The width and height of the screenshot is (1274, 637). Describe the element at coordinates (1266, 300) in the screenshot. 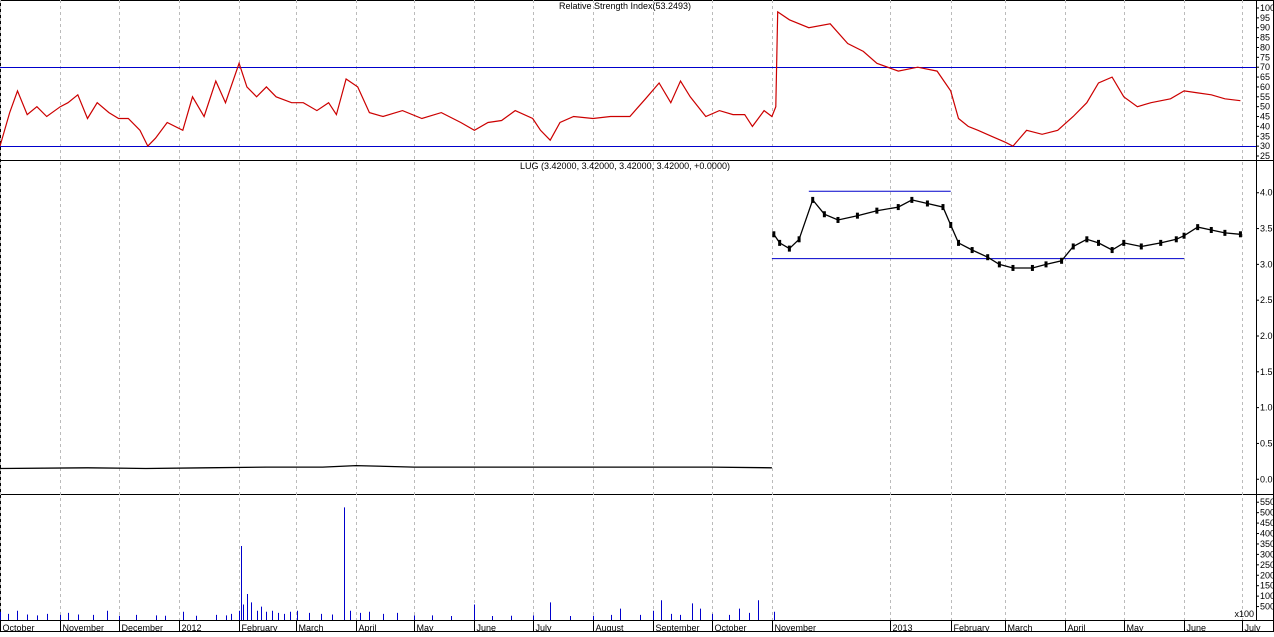

I see `y-tick-label: 2.5` at that location.